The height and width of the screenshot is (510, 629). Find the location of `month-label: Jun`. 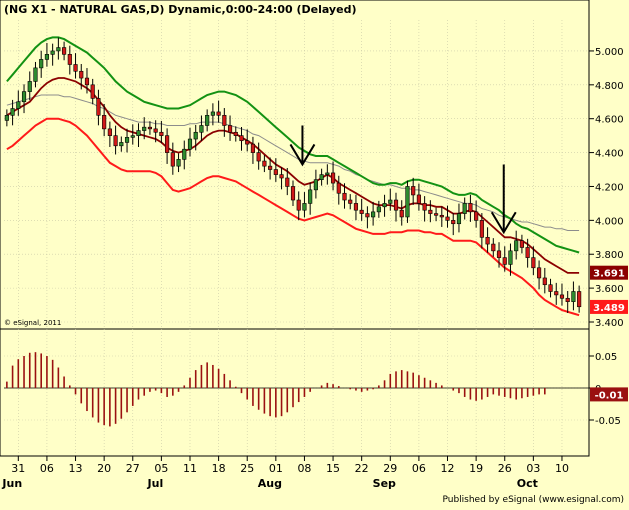

month-label: Jun is located at coordinates (11, 483).